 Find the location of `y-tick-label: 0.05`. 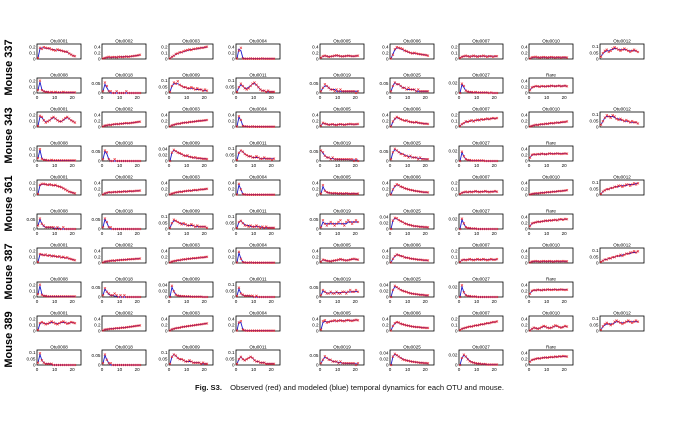

y-tick-label: 0.05 is located at coordinates (163, 222).